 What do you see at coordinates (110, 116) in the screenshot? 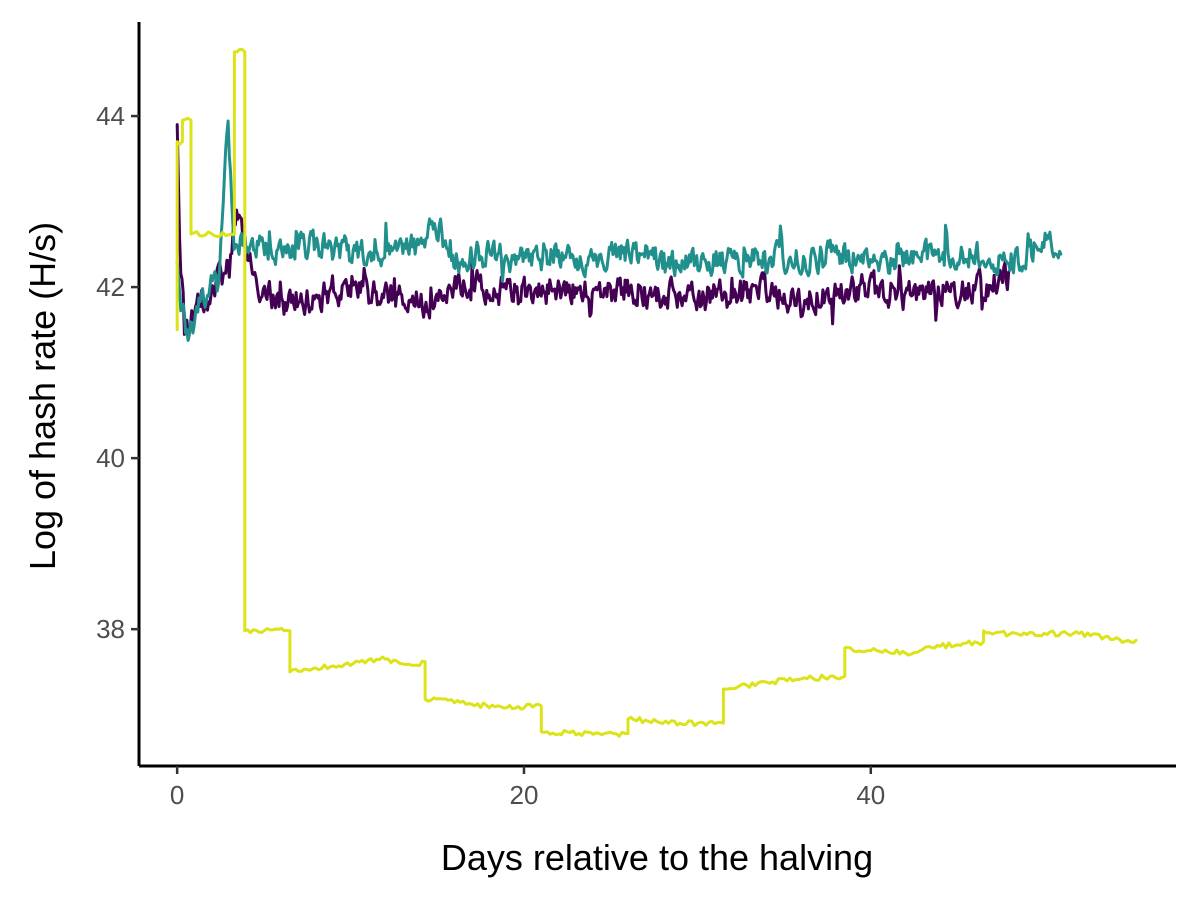
I see `y-tick-label-44: 44` at bounding box center [110, 116].